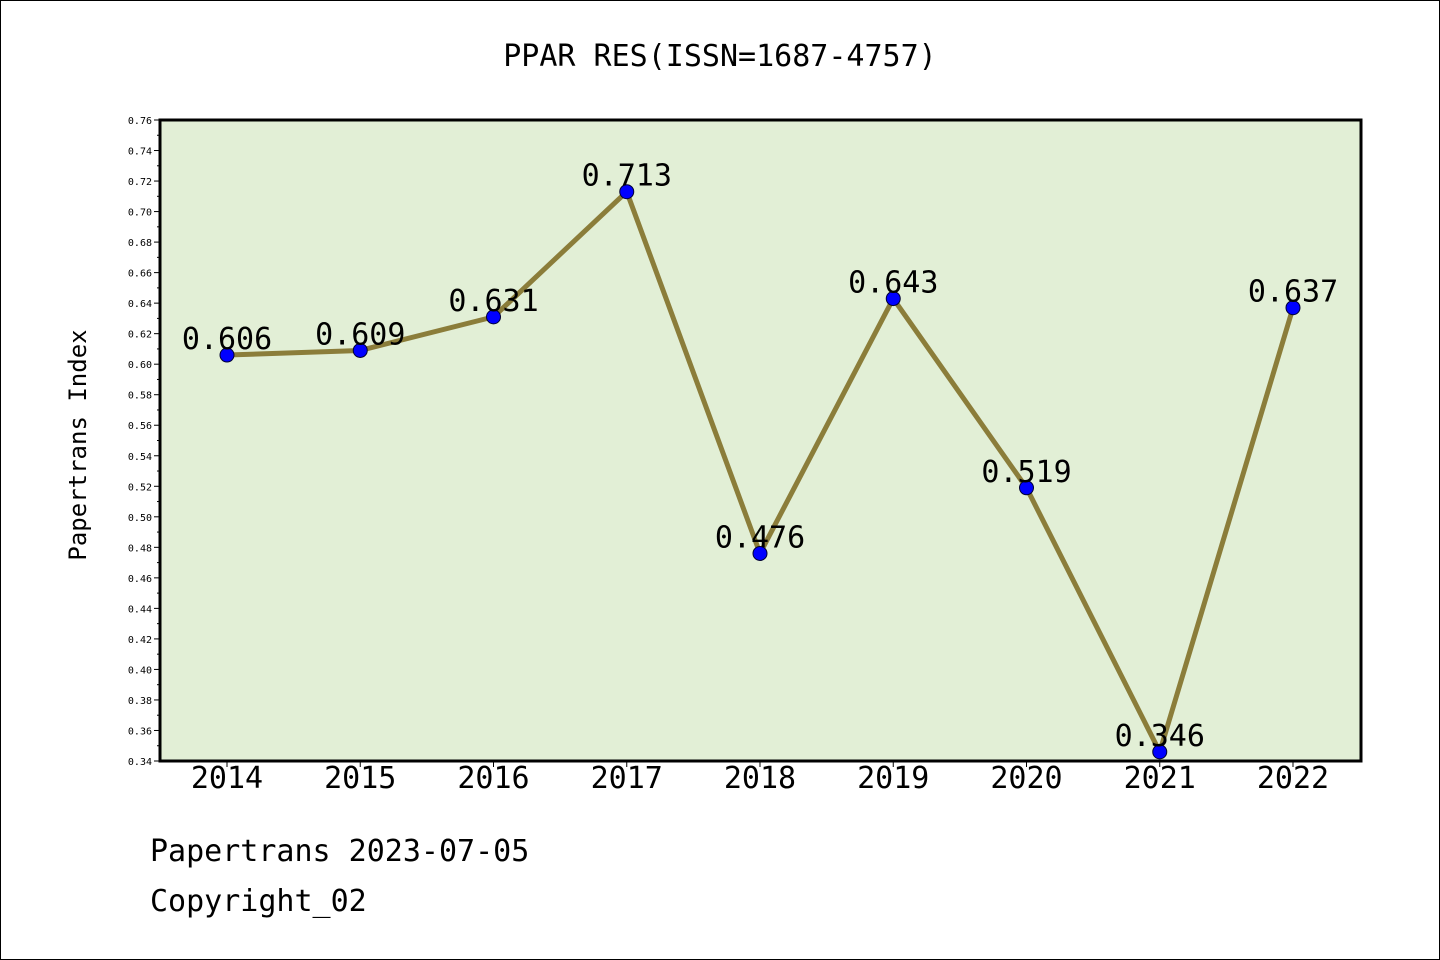 The image size is (1440, 960). I want to click on y-tick-label: 0.66, so click(140, 274).